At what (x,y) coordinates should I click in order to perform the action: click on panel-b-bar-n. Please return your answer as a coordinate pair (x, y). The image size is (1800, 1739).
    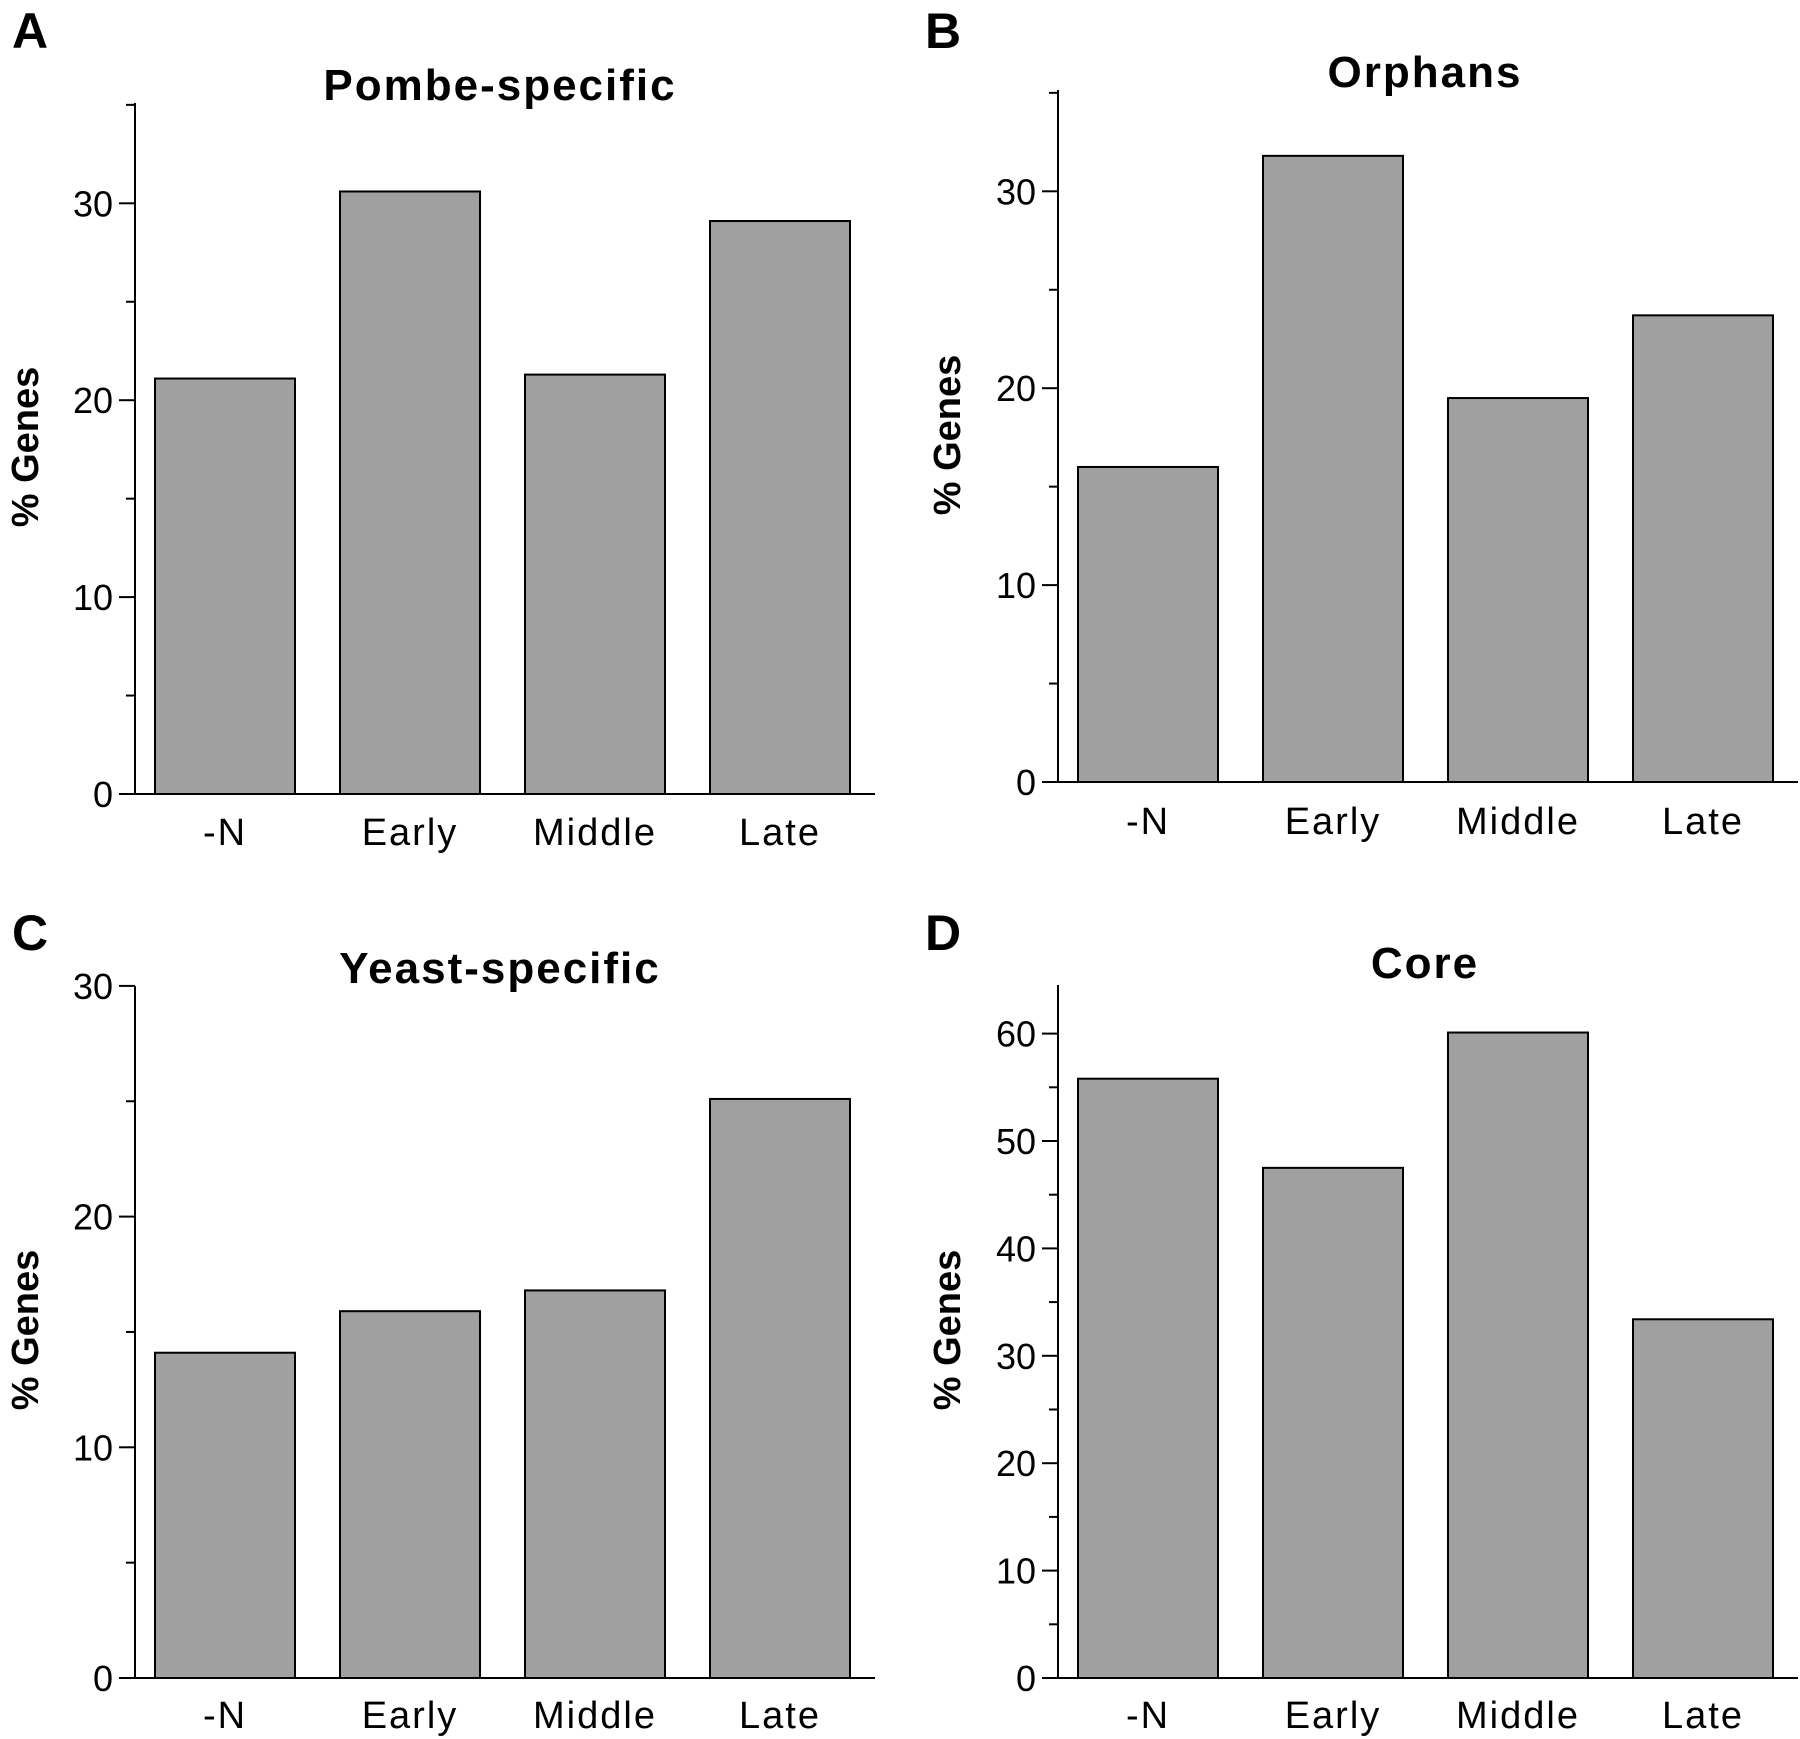
    Looking at the image, I should click on (1148, 624).